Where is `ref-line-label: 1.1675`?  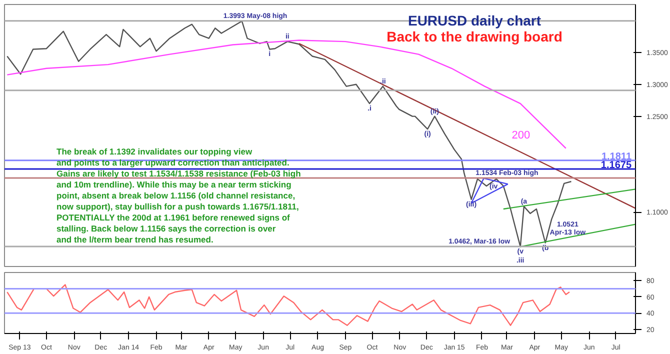
ref-line-label: 1.1675 is located at coordinates (616, 166).